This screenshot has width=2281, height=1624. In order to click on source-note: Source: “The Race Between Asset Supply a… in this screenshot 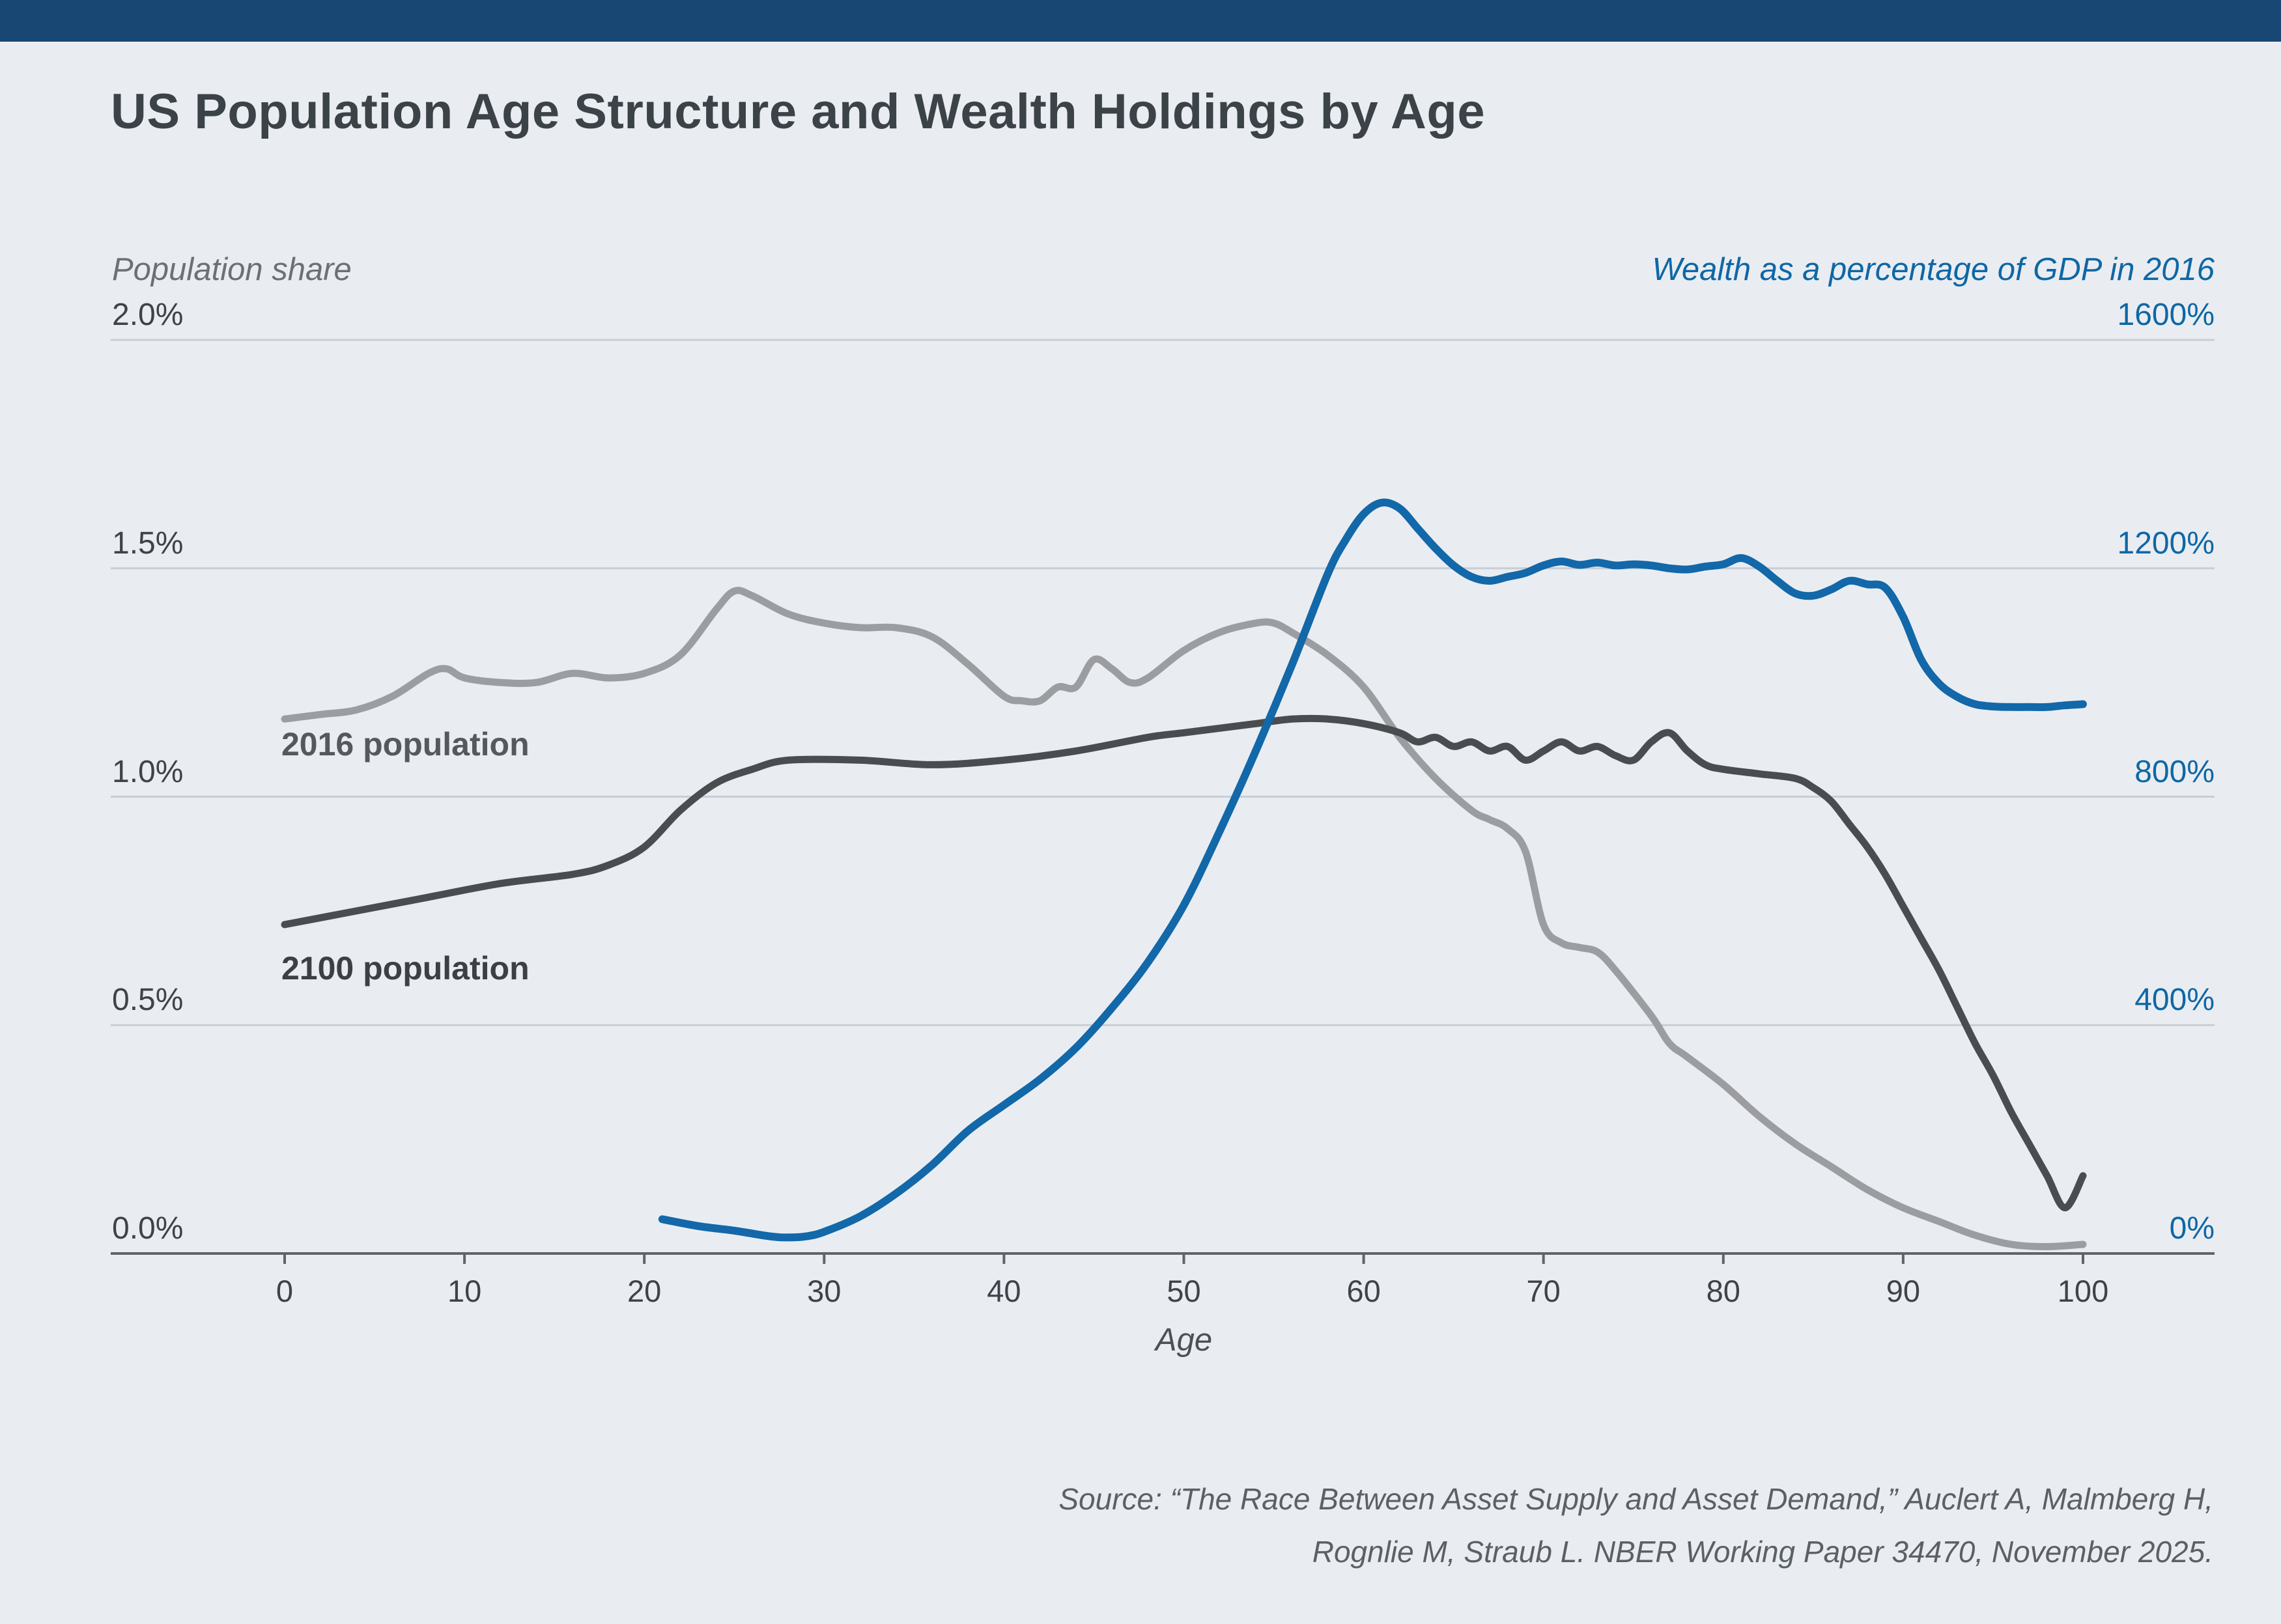, I will do `click(1635, 1526)`.